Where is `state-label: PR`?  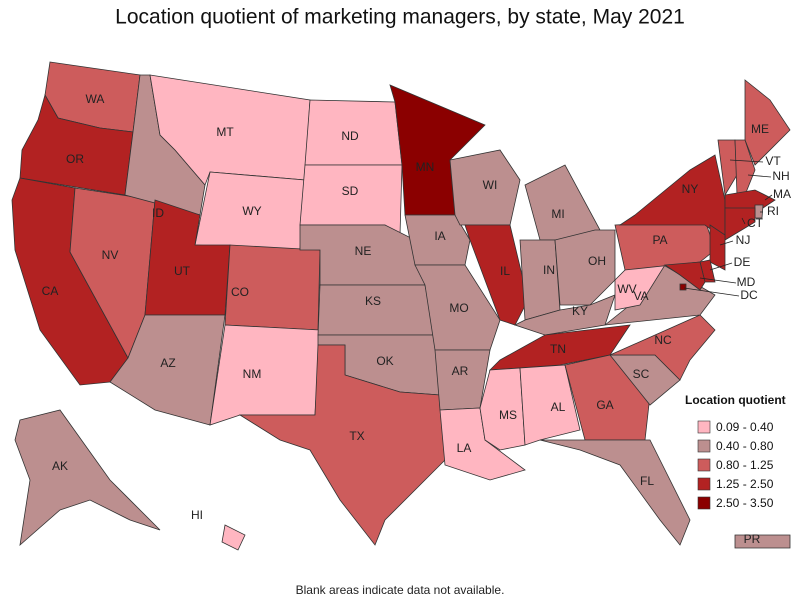
state-label: PR is located at coordinates (752, 539).